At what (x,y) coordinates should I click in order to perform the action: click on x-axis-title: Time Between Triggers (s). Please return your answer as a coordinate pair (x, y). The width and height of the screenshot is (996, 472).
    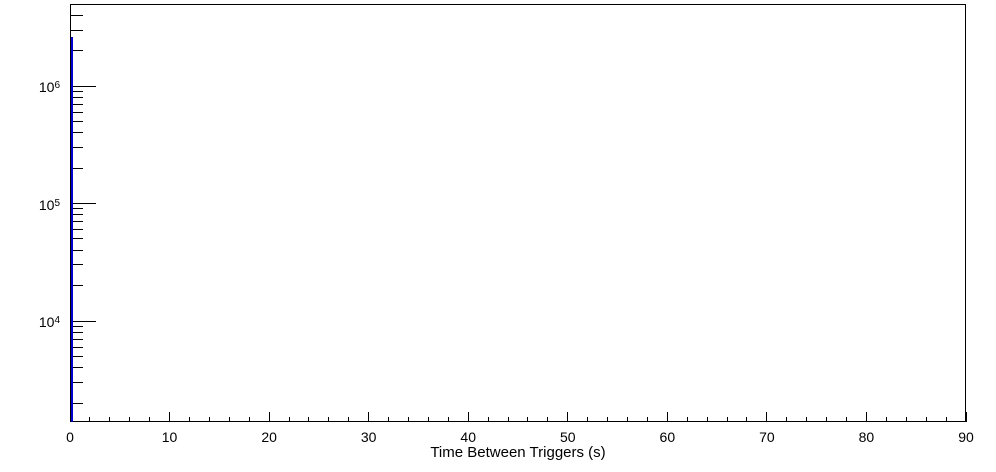
    Looking at the image, I should click on (518, 452).